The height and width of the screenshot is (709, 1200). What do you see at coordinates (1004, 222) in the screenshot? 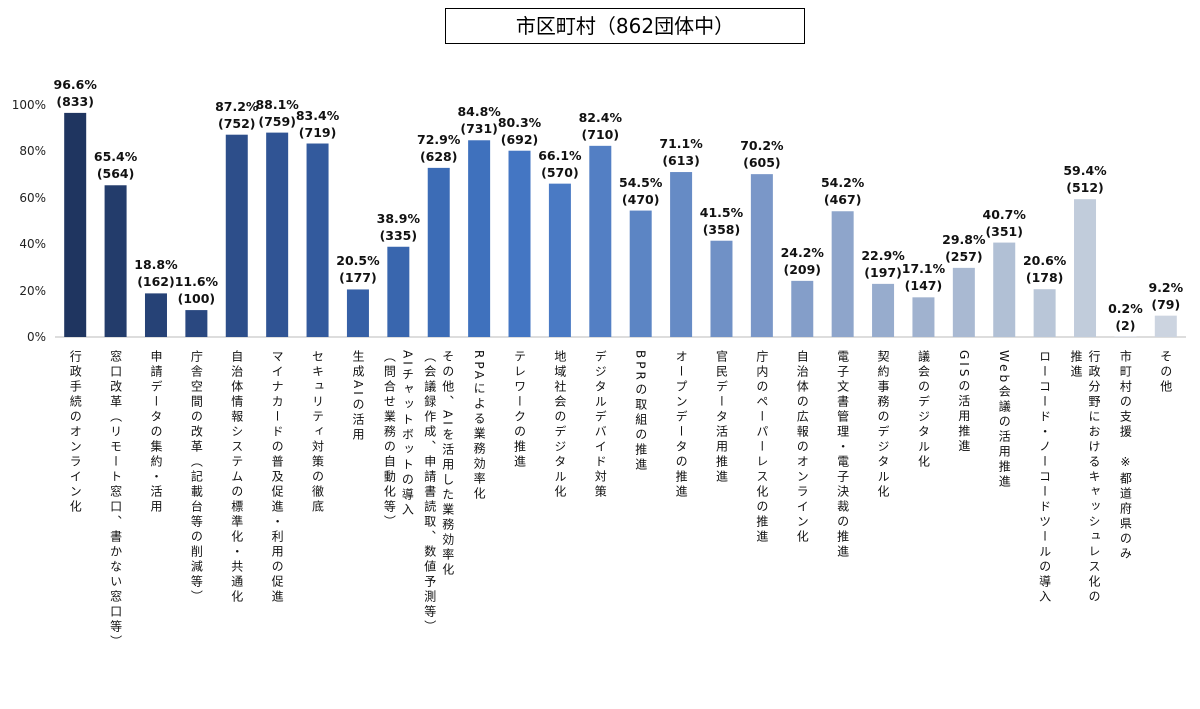
I see `data-label: 40.7% (351)` at bounding box center [1004, 222].